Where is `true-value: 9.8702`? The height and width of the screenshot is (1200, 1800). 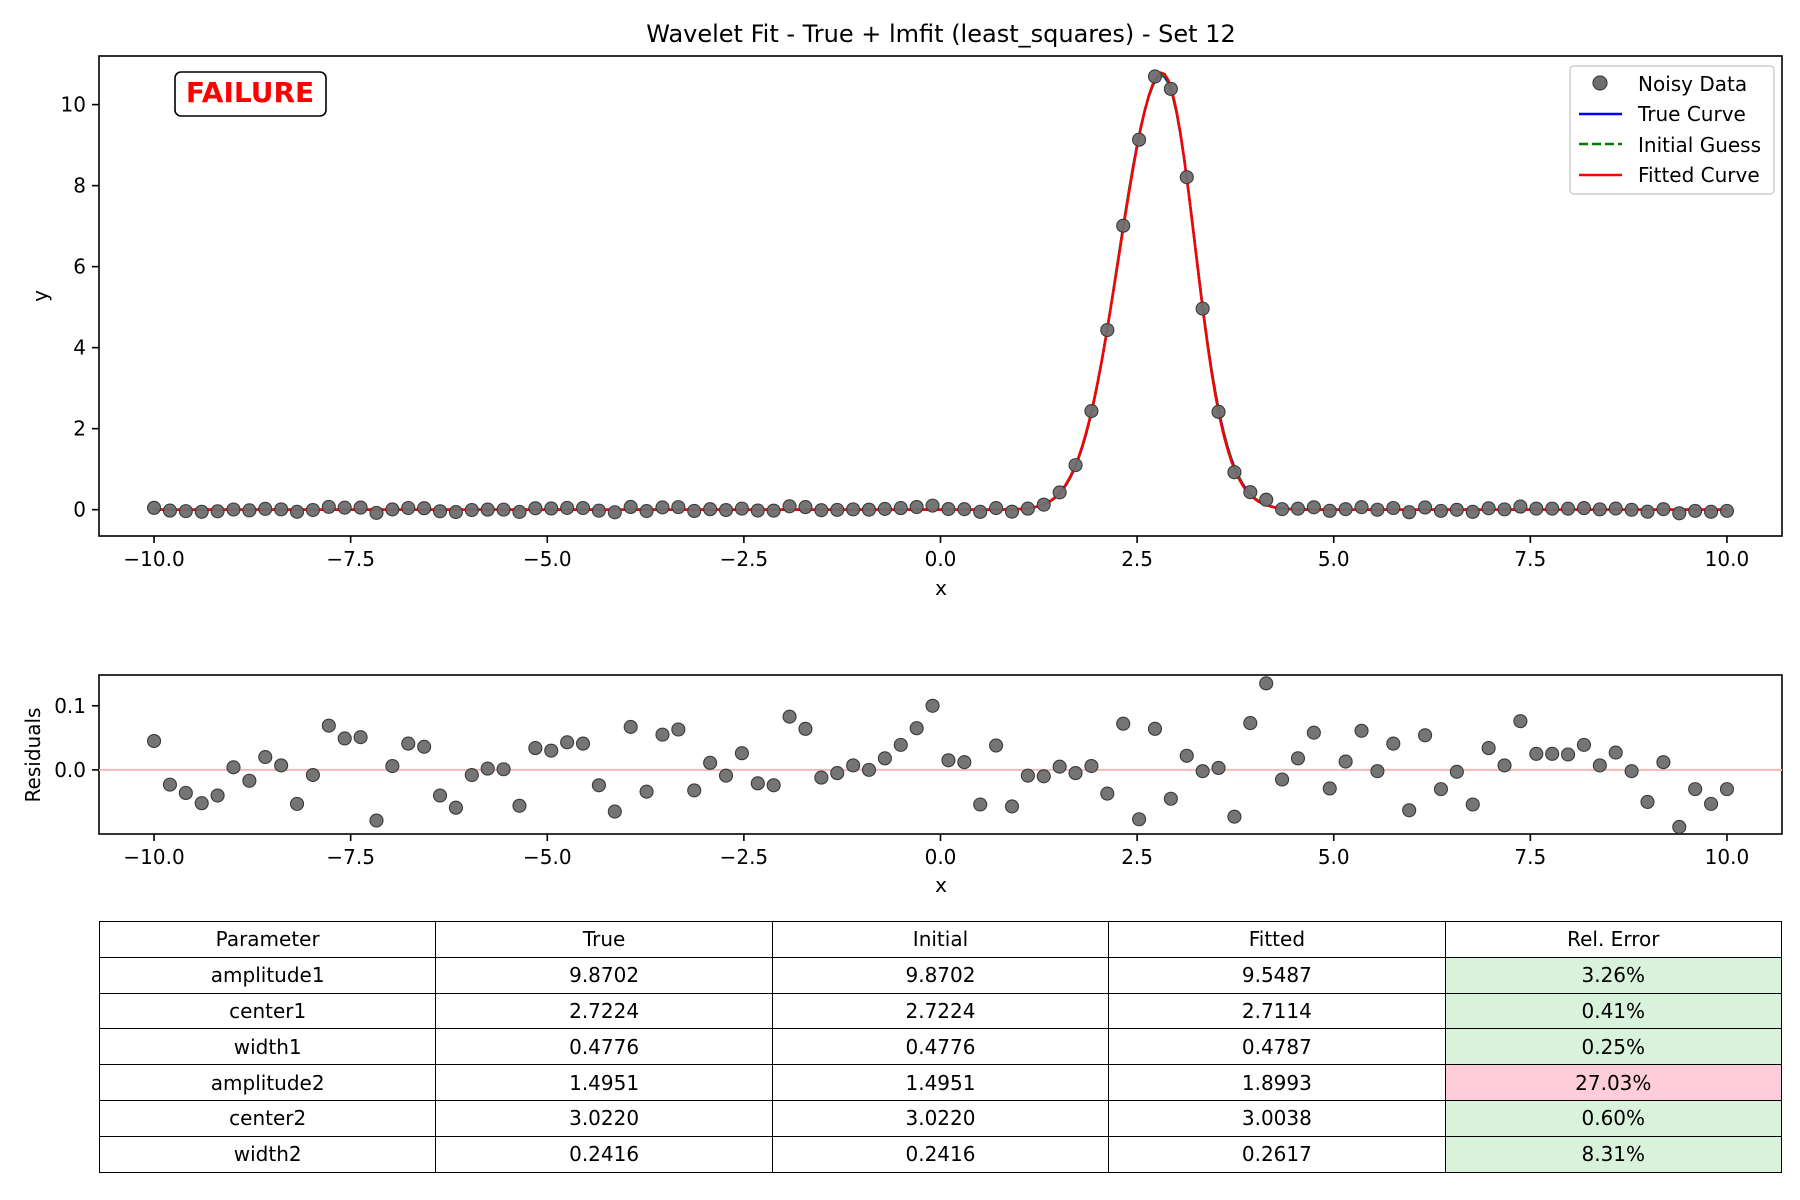
true-value: 9.8702 is located at coordinates (604, 975).